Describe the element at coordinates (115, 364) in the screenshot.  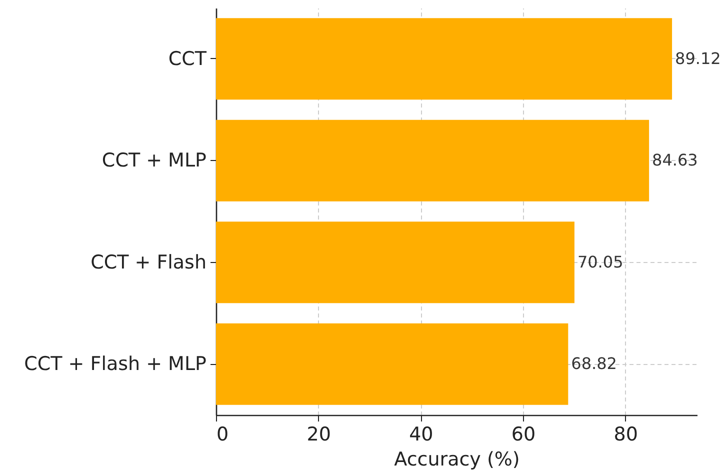
I see `y-tick-label: CCT + Flash + MLP` at that location.